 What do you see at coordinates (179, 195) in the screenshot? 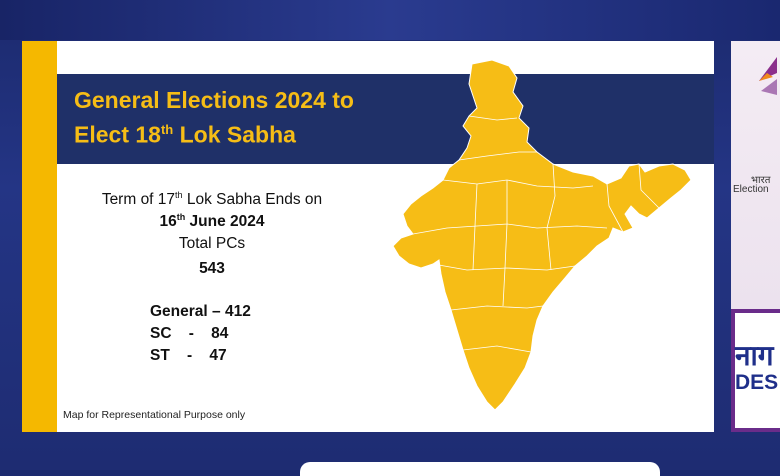
I see `term-text-sup: th` at bounding box center [179, 195].